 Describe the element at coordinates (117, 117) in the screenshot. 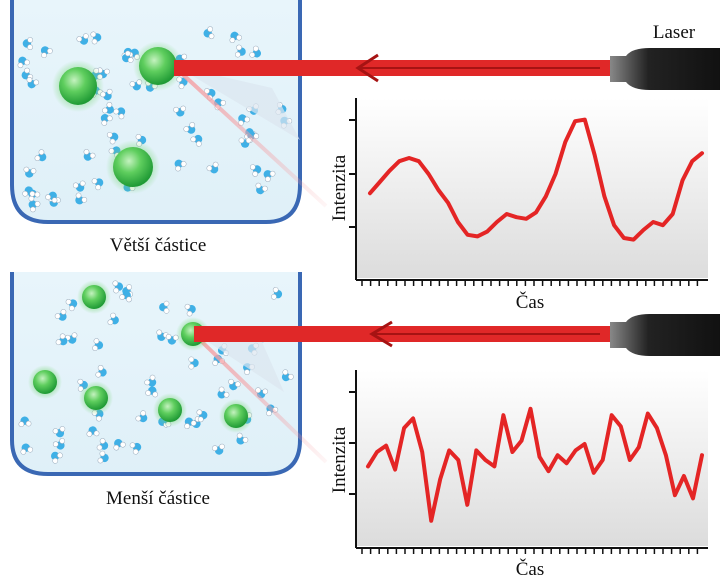

I see `top-particles` at that location.